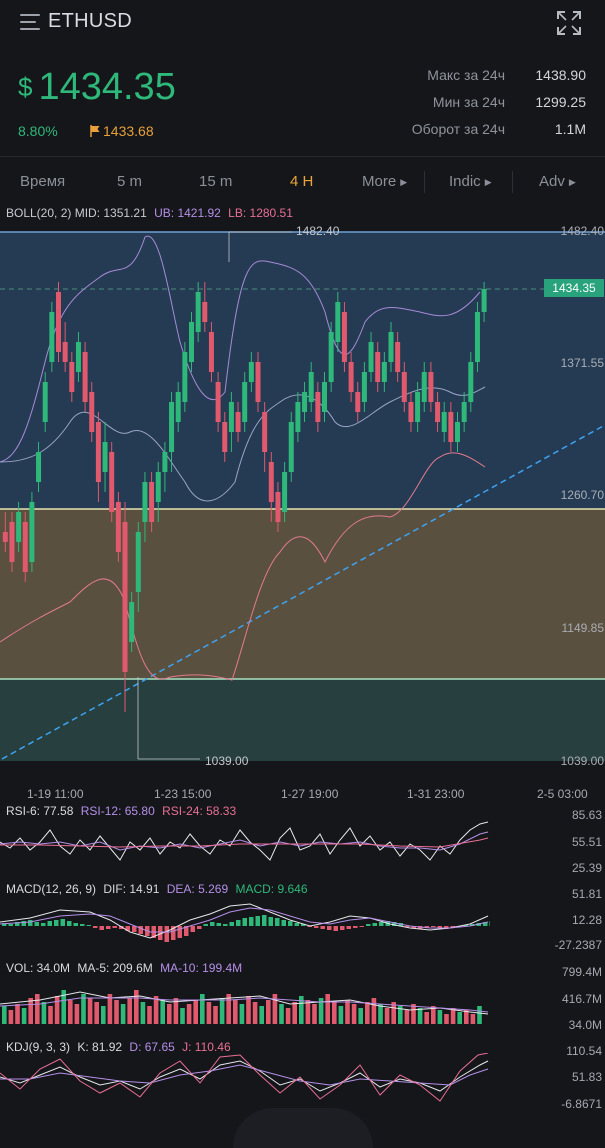 This screenshot has height=1148, width=605. Describe the element at coordinates (562, 794) in the screenshot. I see `time-axis-label: 2-5 03:00` at that location.